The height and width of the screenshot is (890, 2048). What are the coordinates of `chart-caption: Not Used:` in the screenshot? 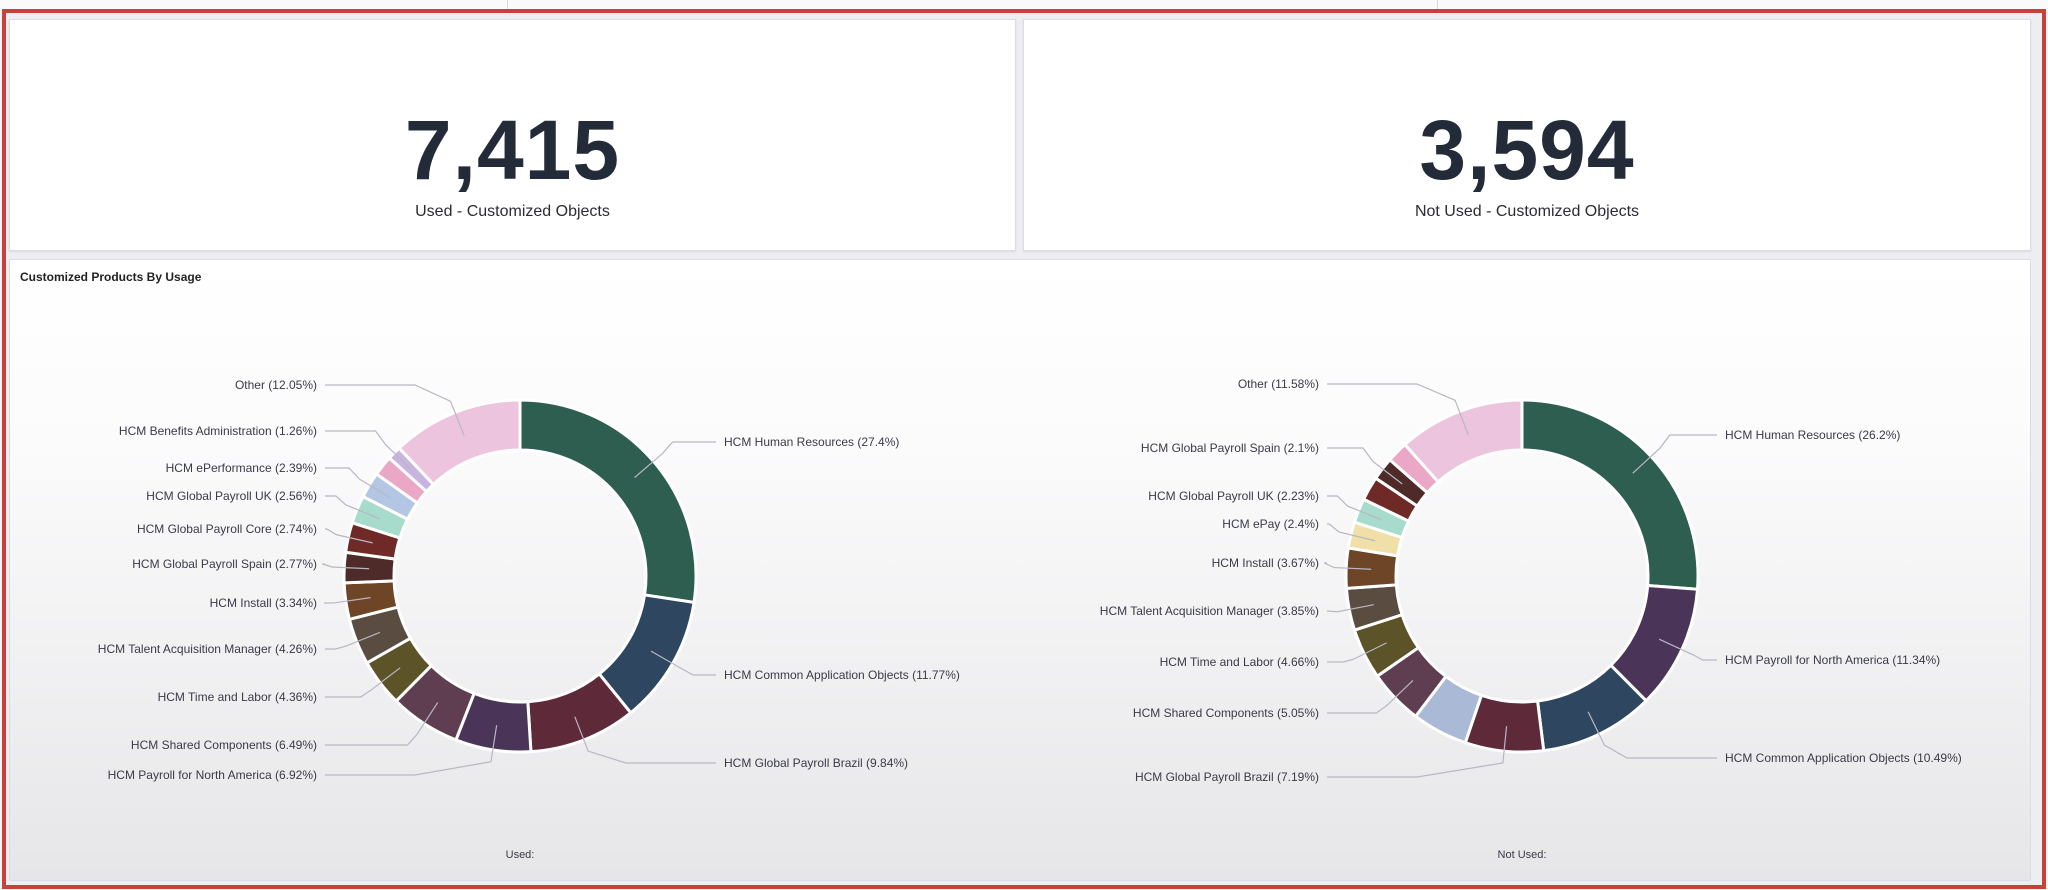 It's located at (1522, 855).